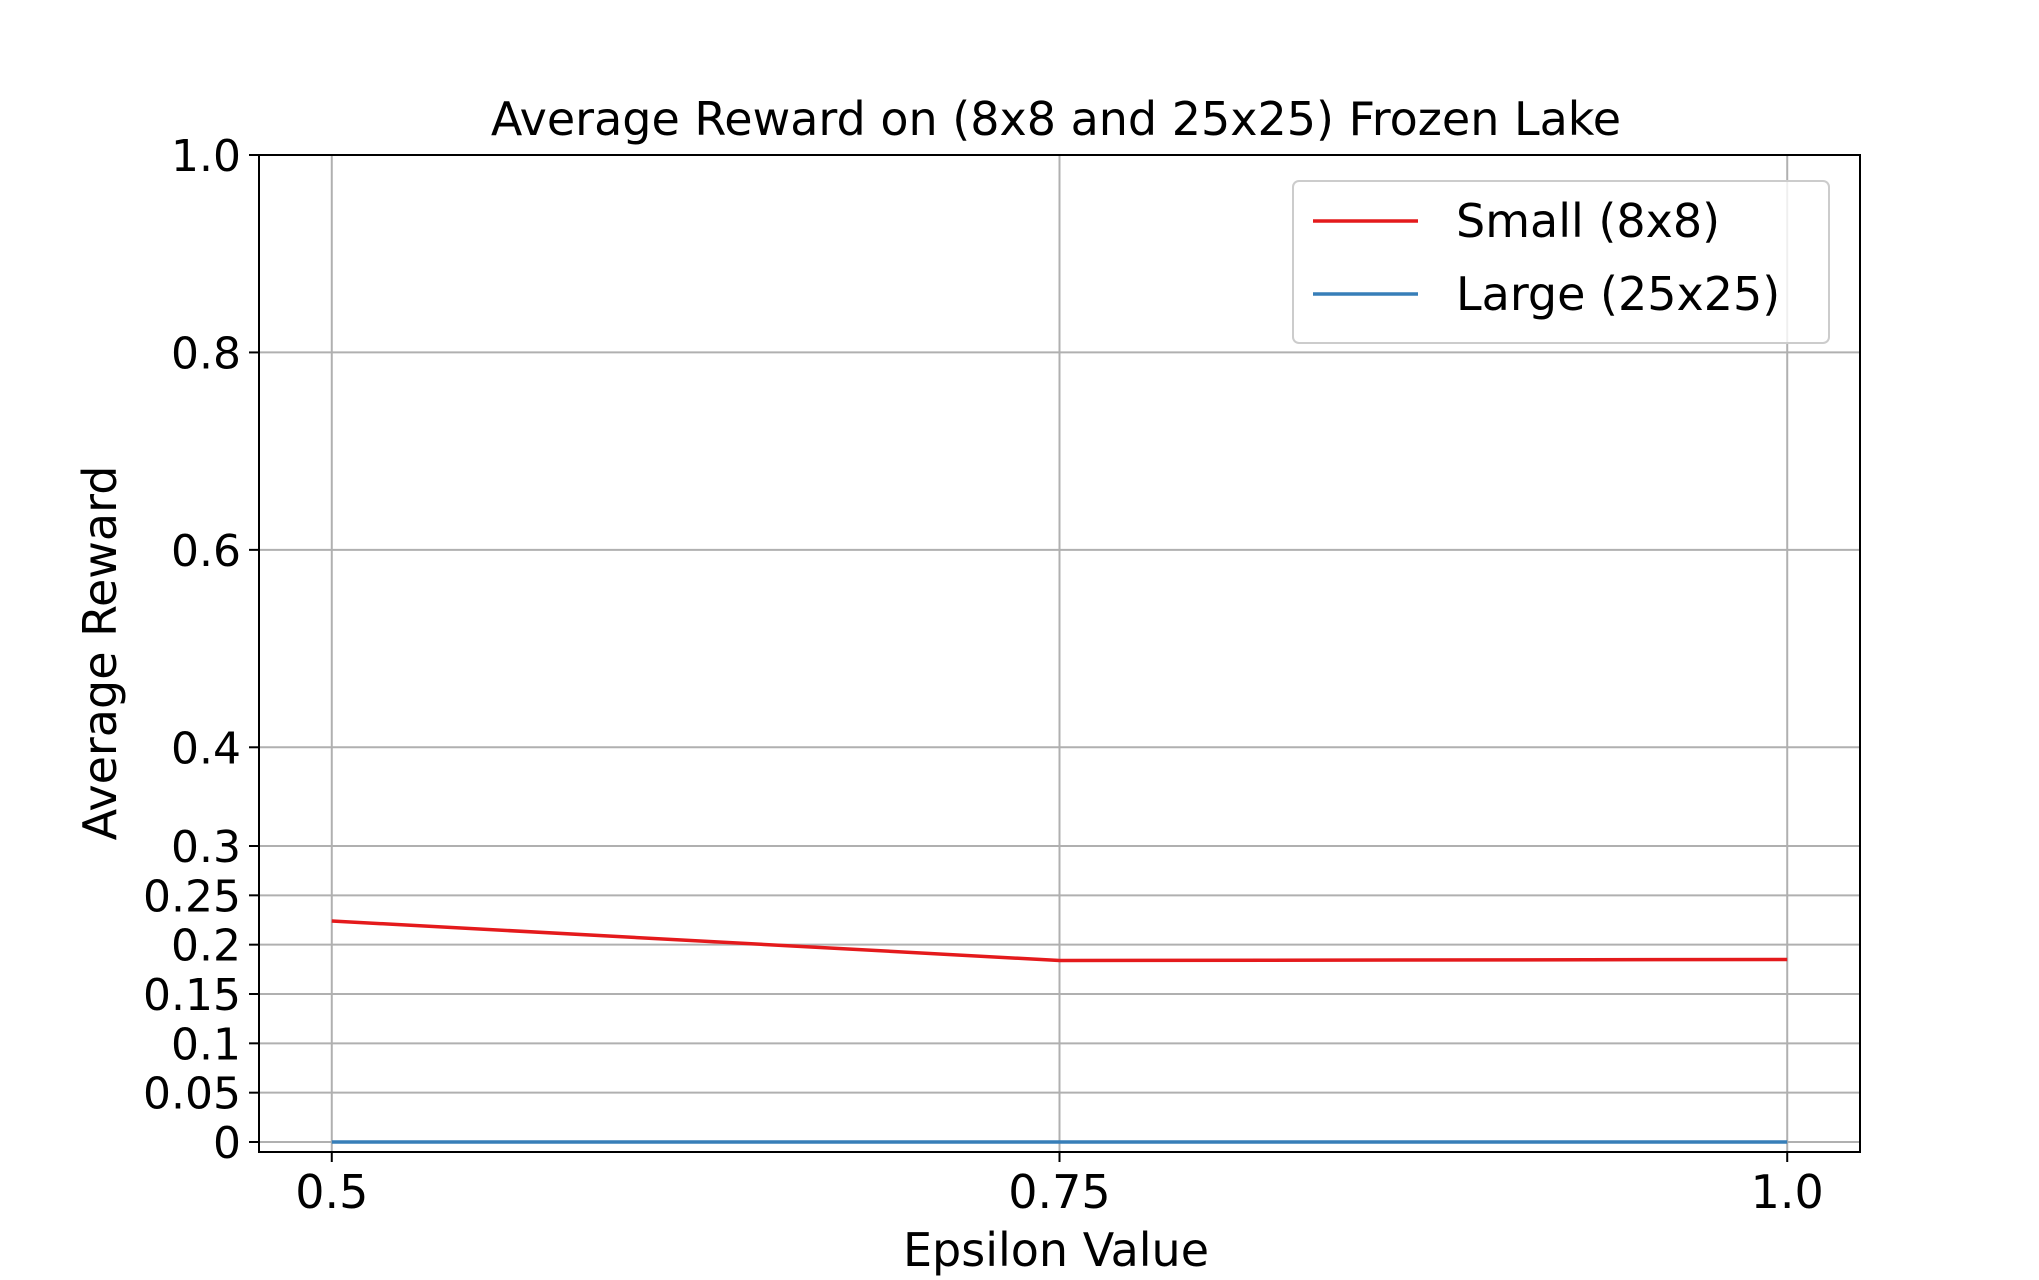 The height and width of the screenshot is (1280, 2039). I want to click on y-tick-label: 0.4, so click(206, 748).